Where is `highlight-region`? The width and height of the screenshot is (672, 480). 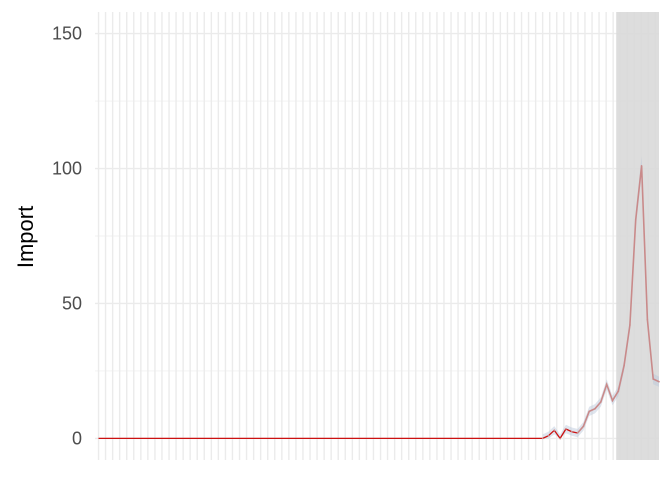 highlight-region is located at coordinates (637, 236).